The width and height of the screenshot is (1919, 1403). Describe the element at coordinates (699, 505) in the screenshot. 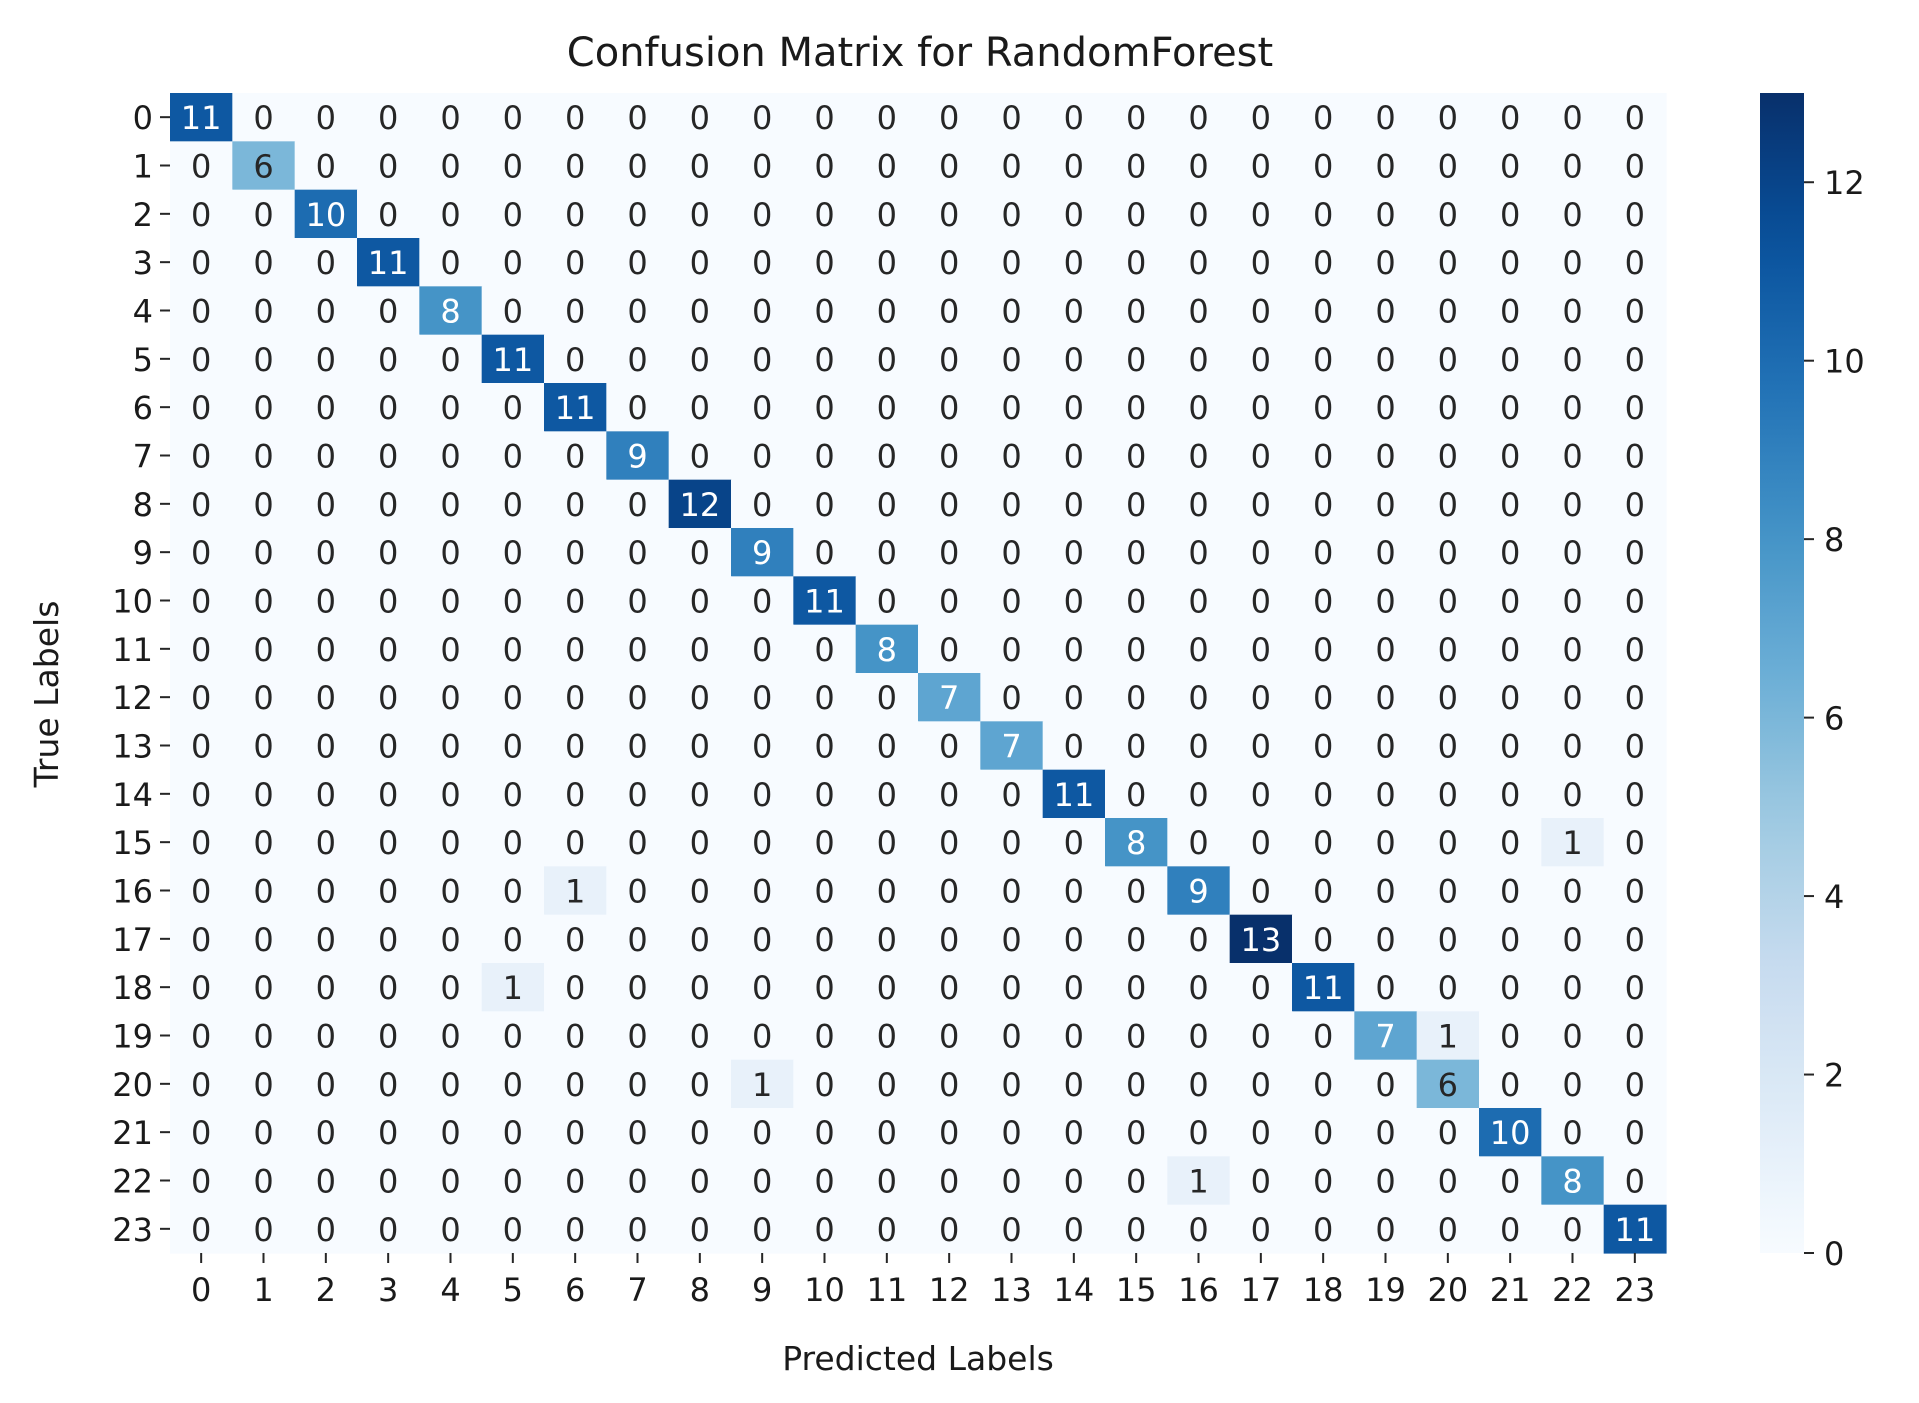

I see `cell-value-label: 12` at that location.